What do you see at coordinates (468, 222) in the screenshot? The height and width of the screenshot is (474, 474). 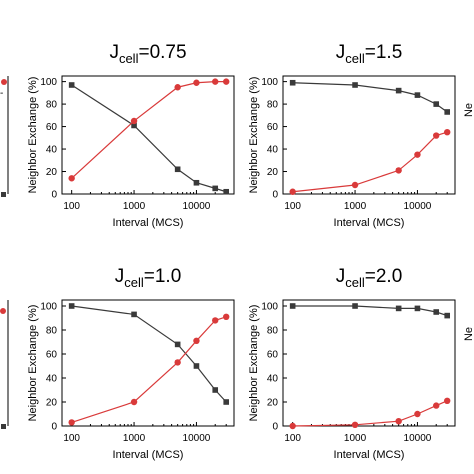 I see `partial-panel-right: Ne Ne` at bounding box center [468, 222].